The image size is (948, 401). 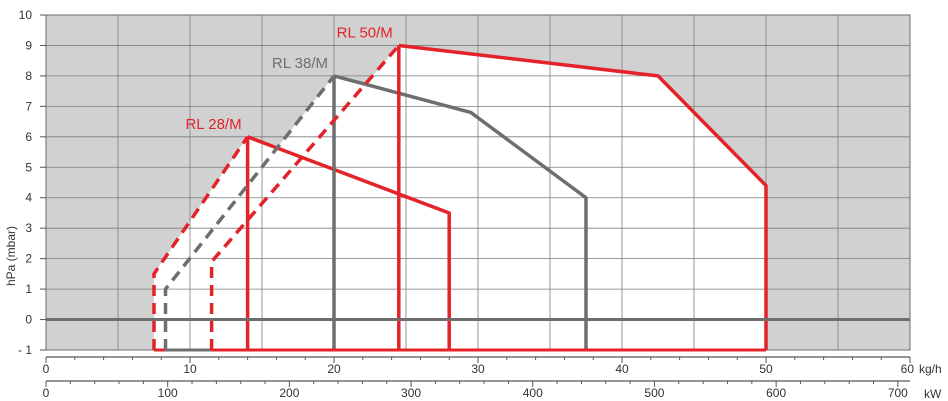 I want to click on max-output-envelope, so click(x=348, y=242).